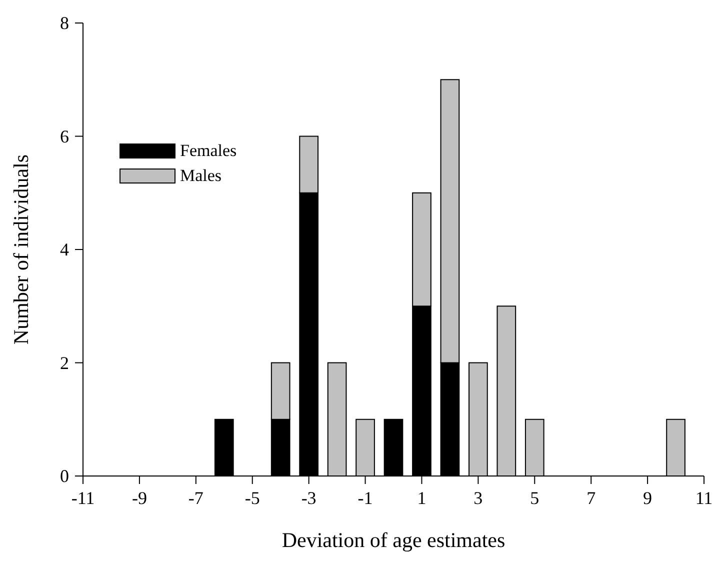 This screenshot has height=567, width=714. I want to click on x-tick-label: -9, so click(139, 498).